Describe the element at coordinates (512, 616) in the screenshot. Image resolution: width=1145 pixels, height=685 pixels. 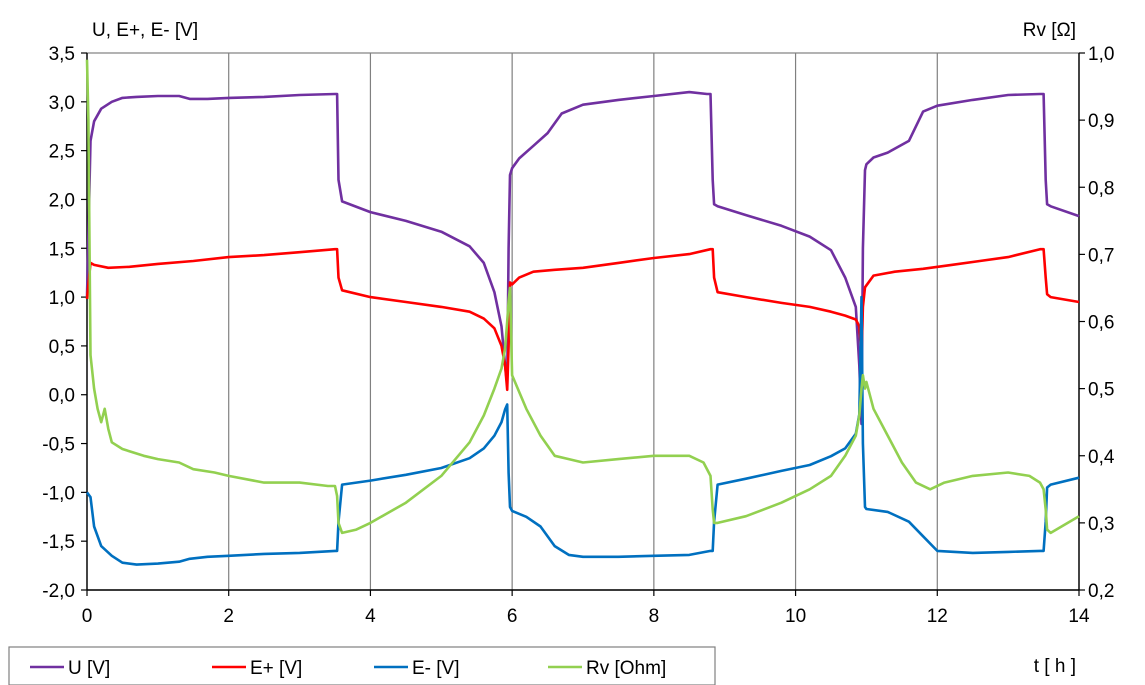
I see `x-tick-label: 6` at that location.